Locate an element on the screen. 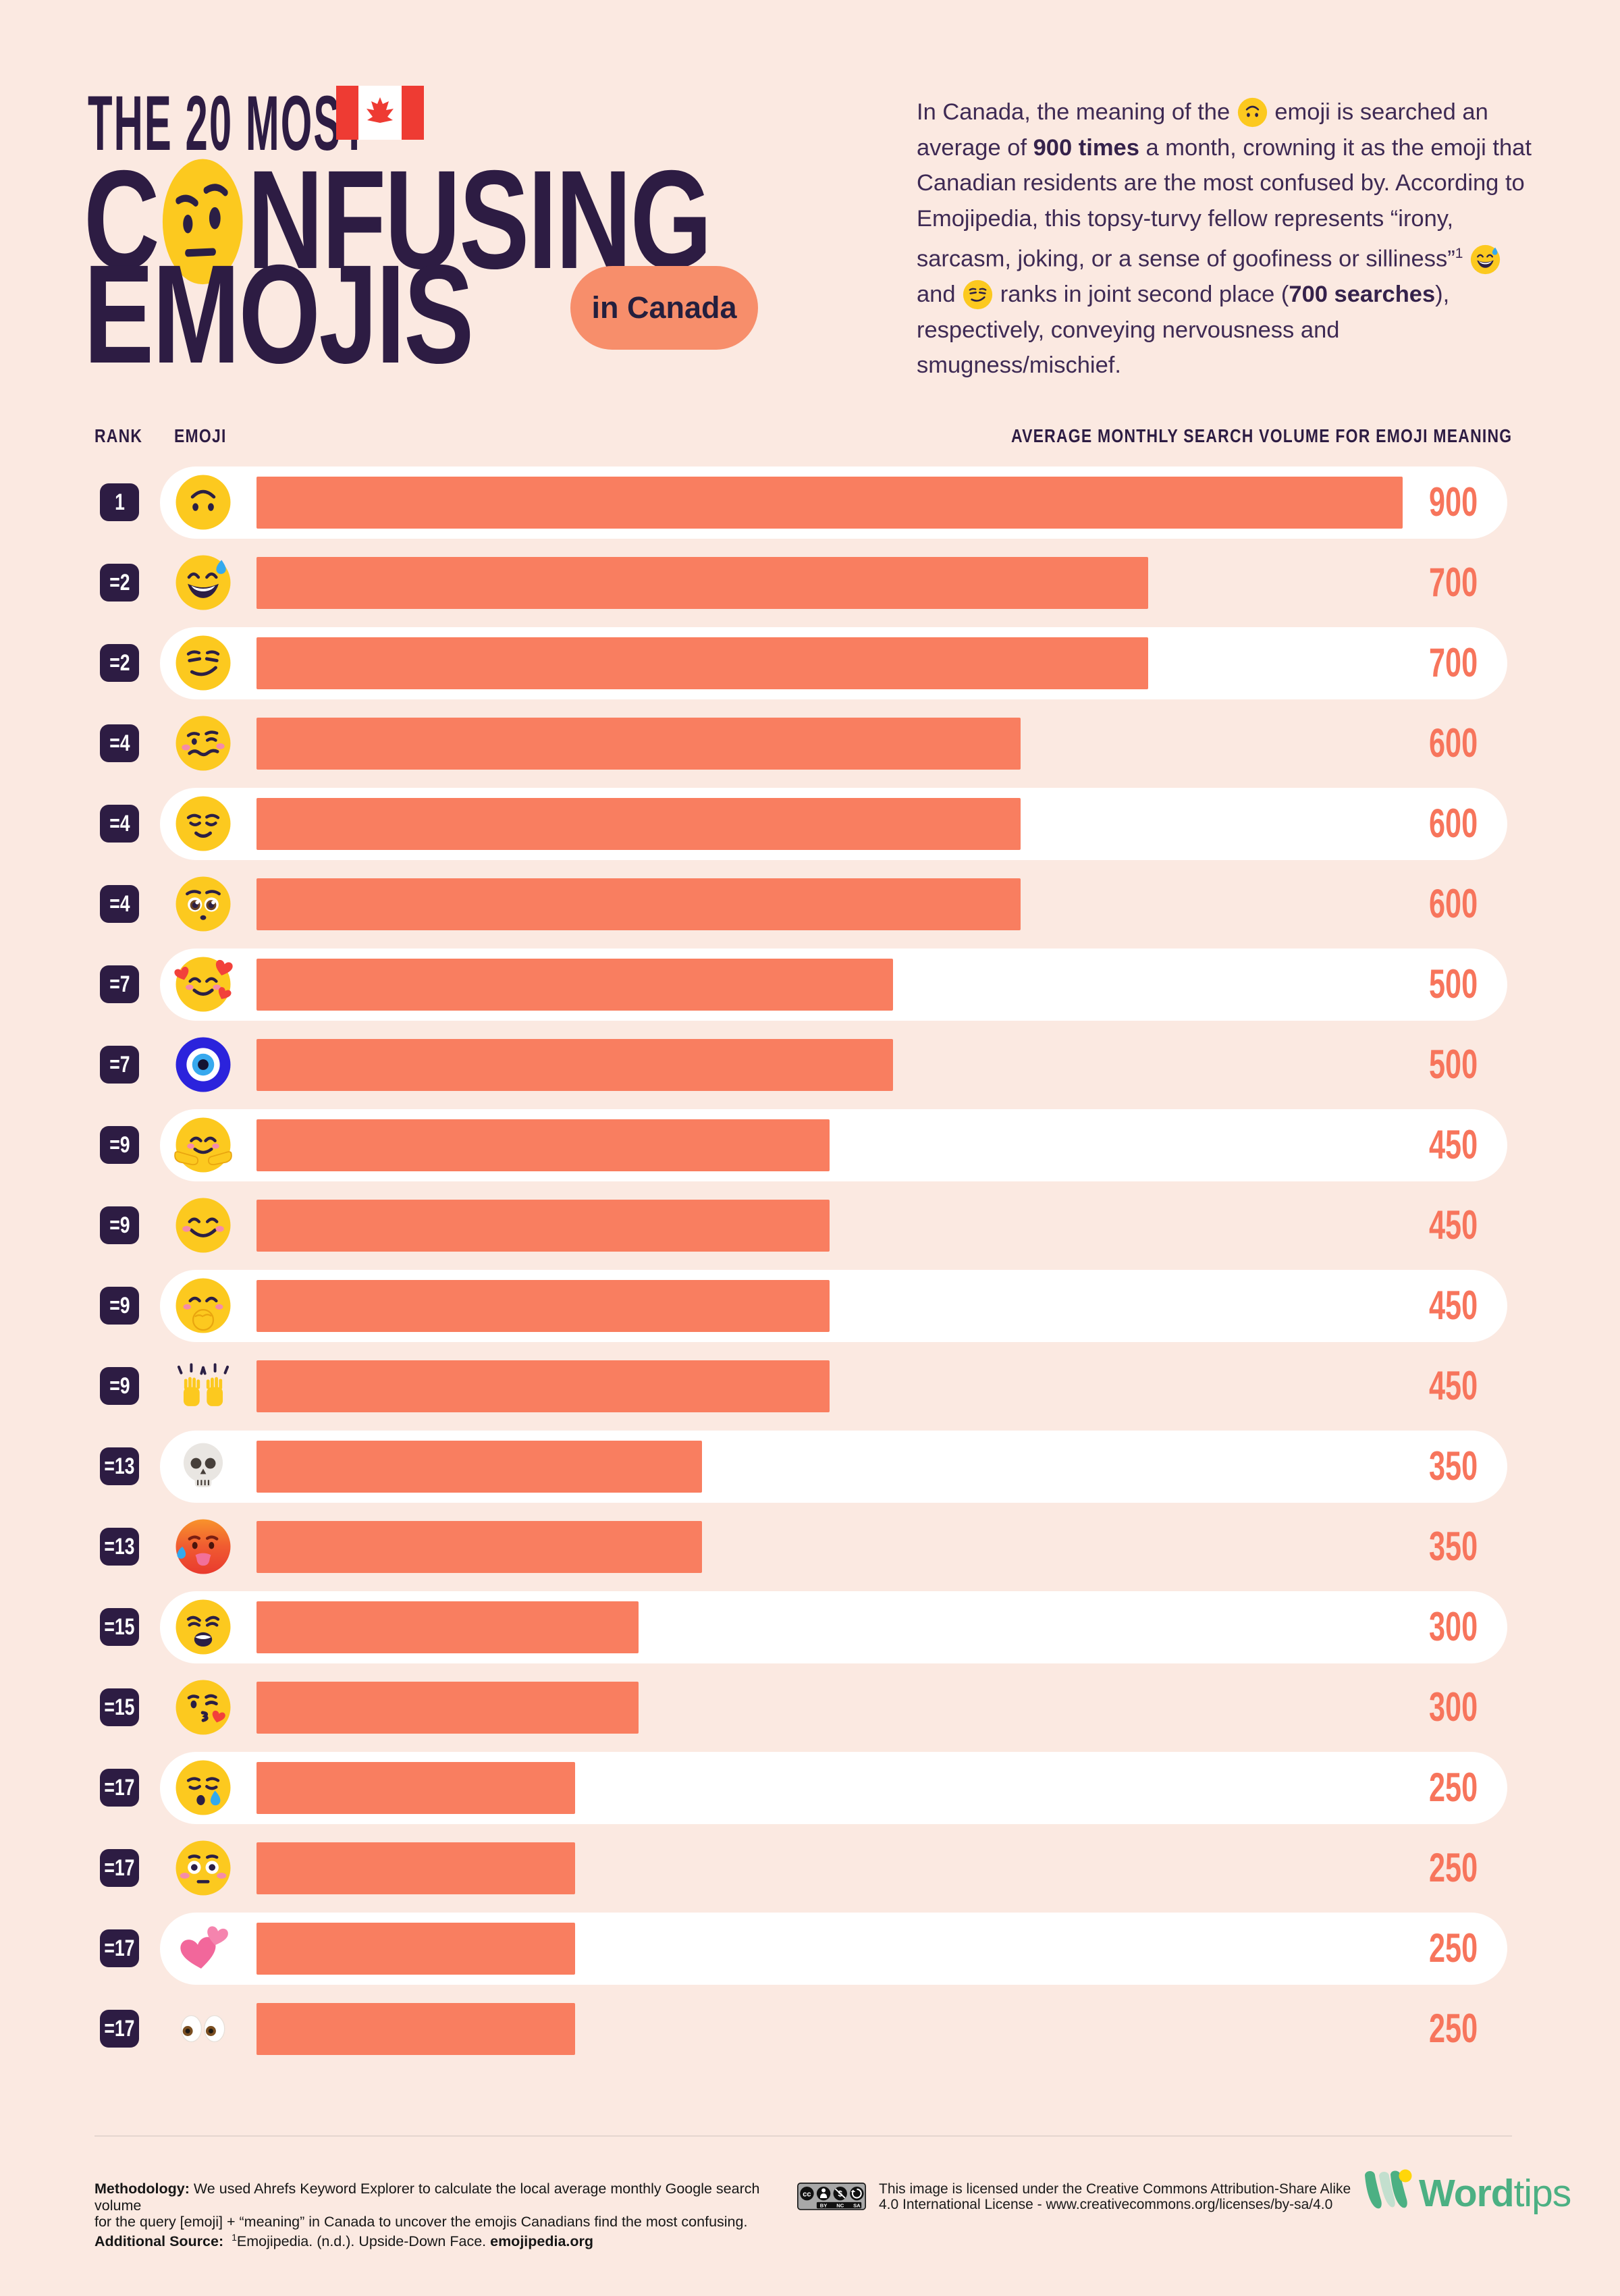  face-with-hand-over-mouth-icon is located at coordinates (203, 1305).